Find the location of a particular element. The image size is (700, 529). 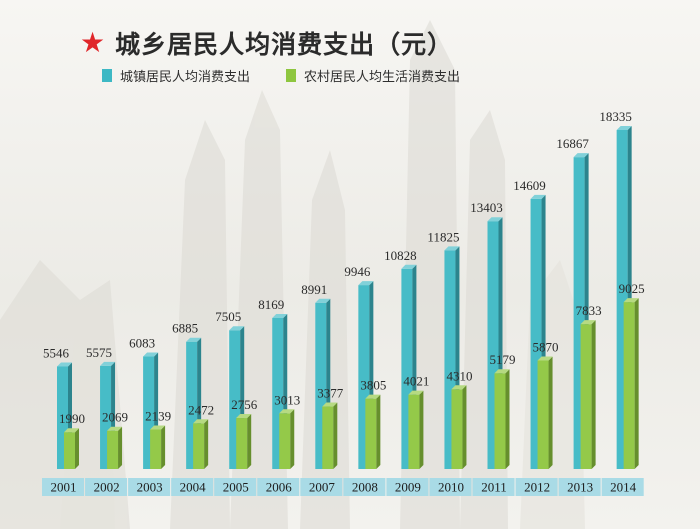

x-tick-label: 2002 is located at coordinates (107, 487).